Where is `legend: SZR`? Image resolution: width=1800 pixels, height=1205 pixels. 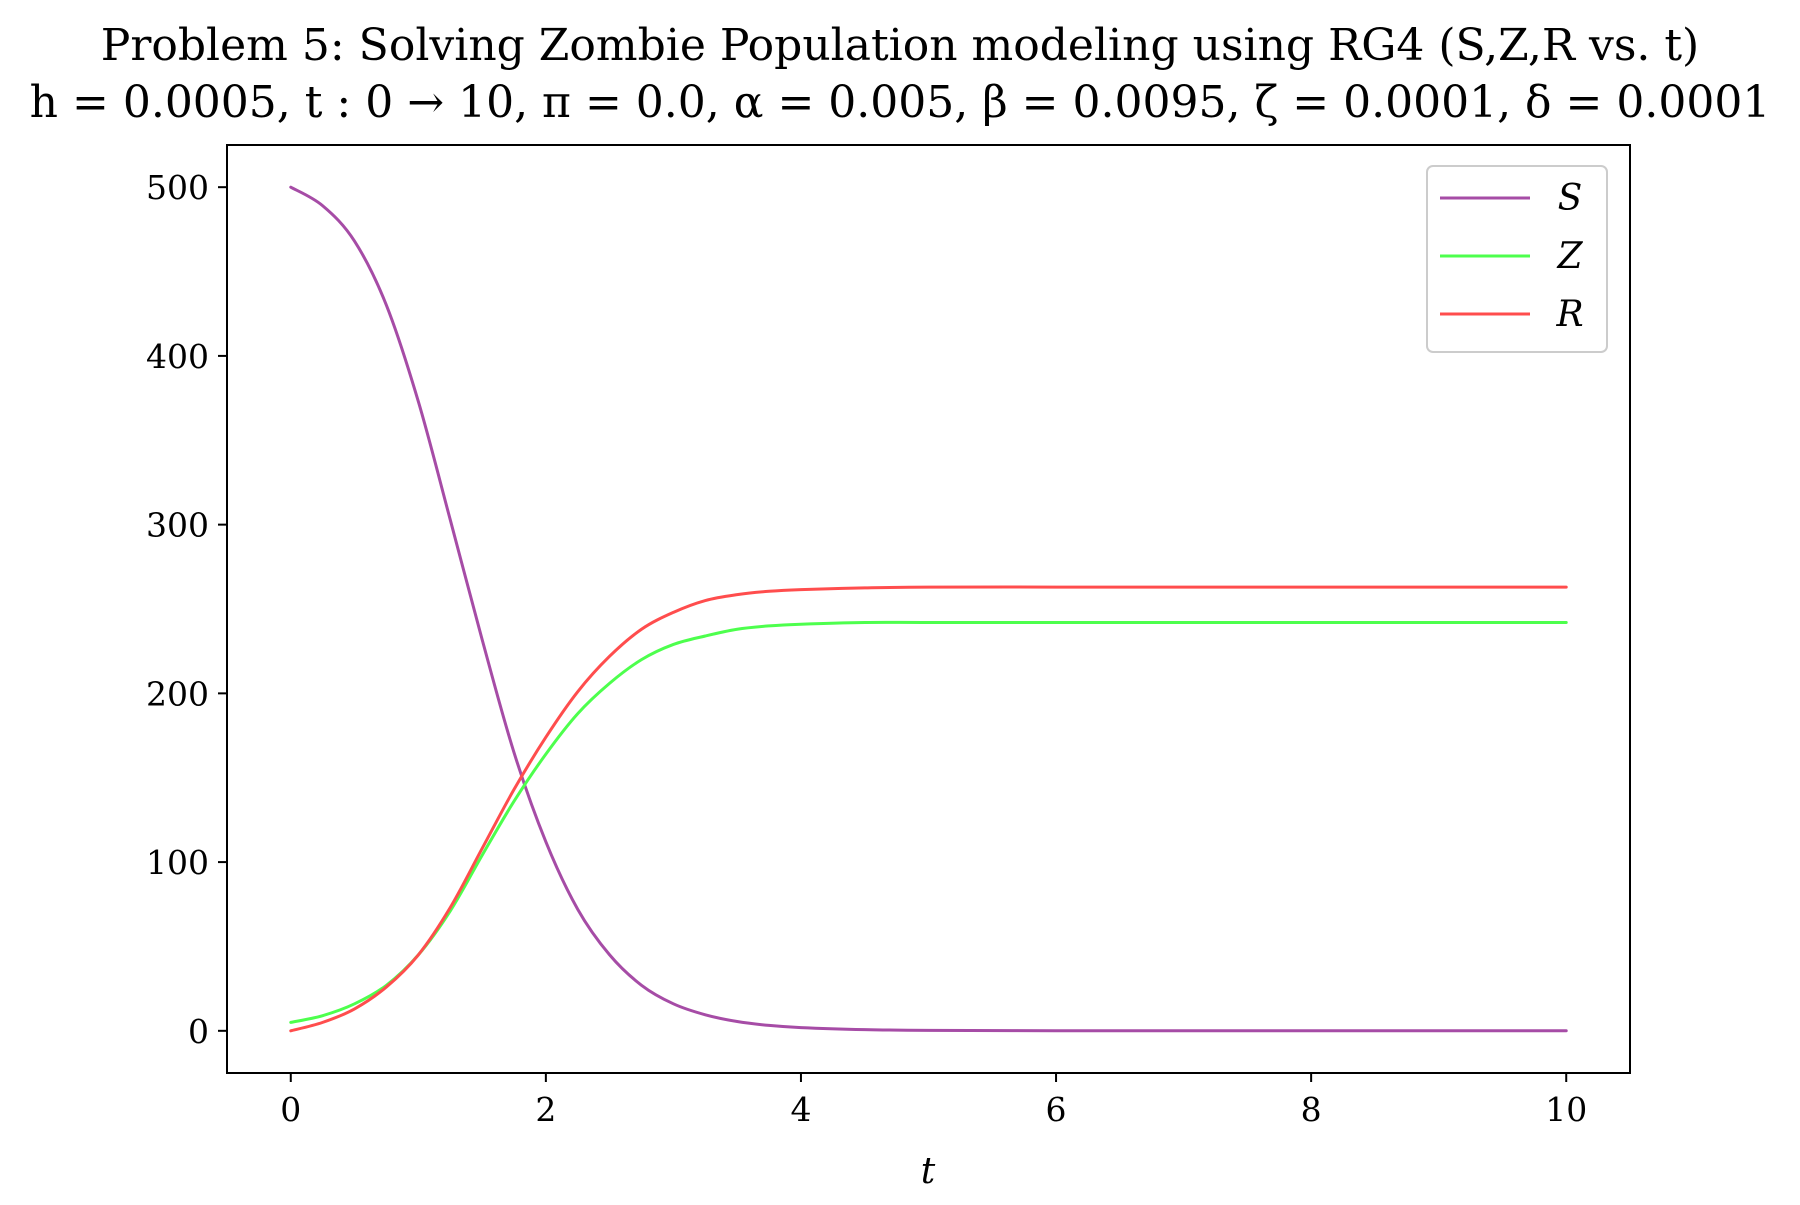 legend: SZR is located at coordinates (1517, 259).